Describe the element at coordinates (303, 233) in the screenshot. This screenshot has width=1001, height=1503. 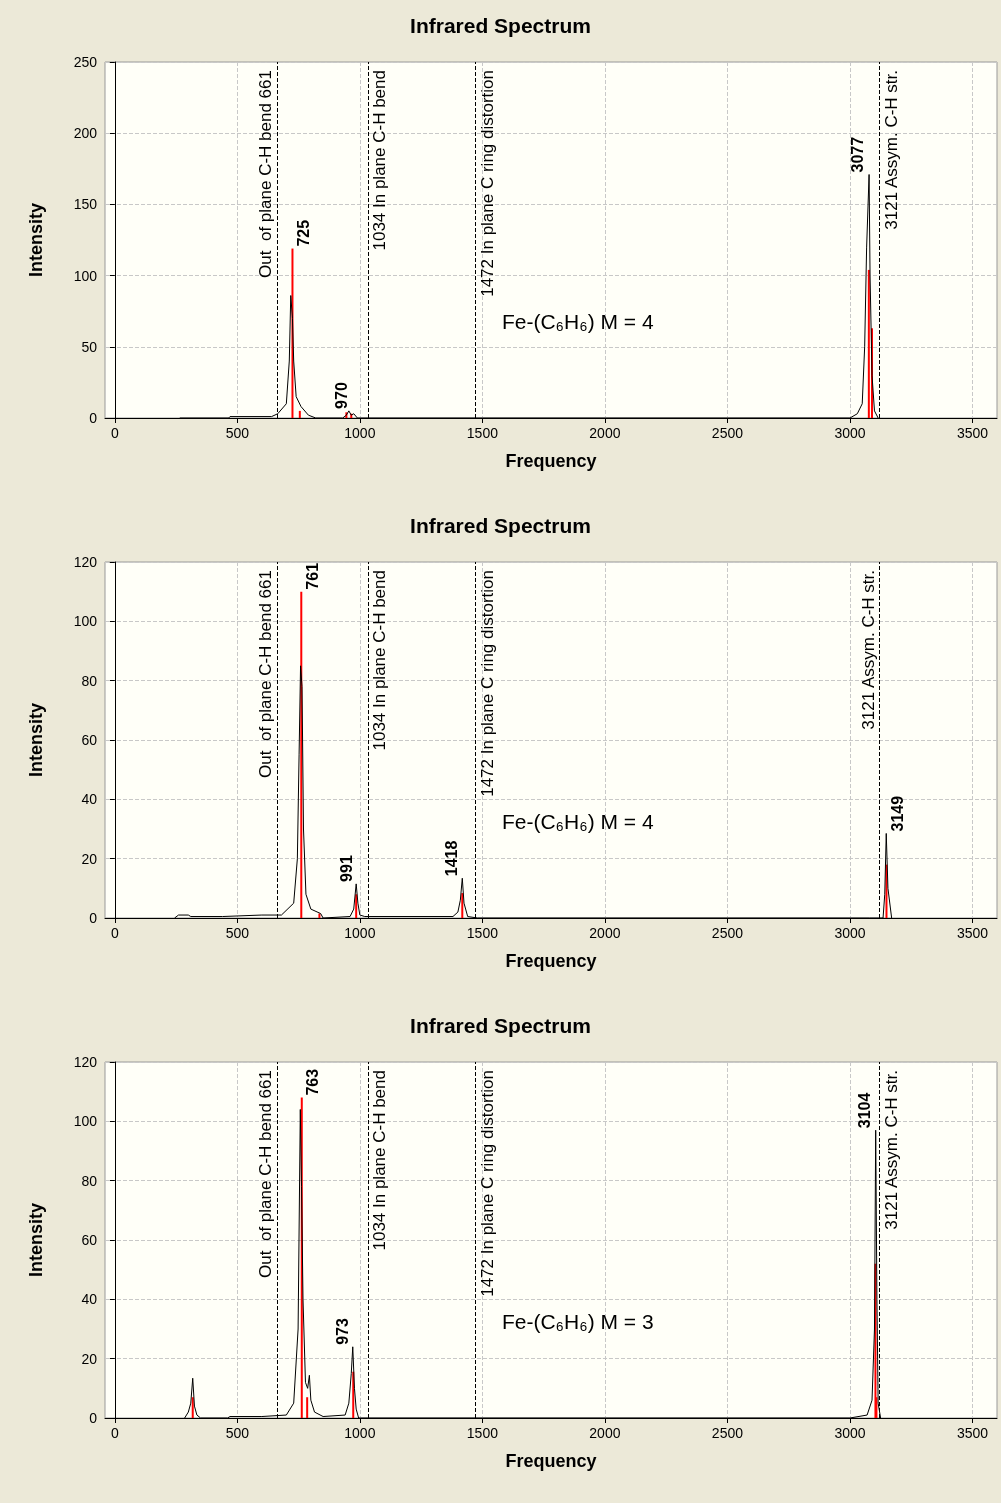
I see `annotation: 725` at that location.